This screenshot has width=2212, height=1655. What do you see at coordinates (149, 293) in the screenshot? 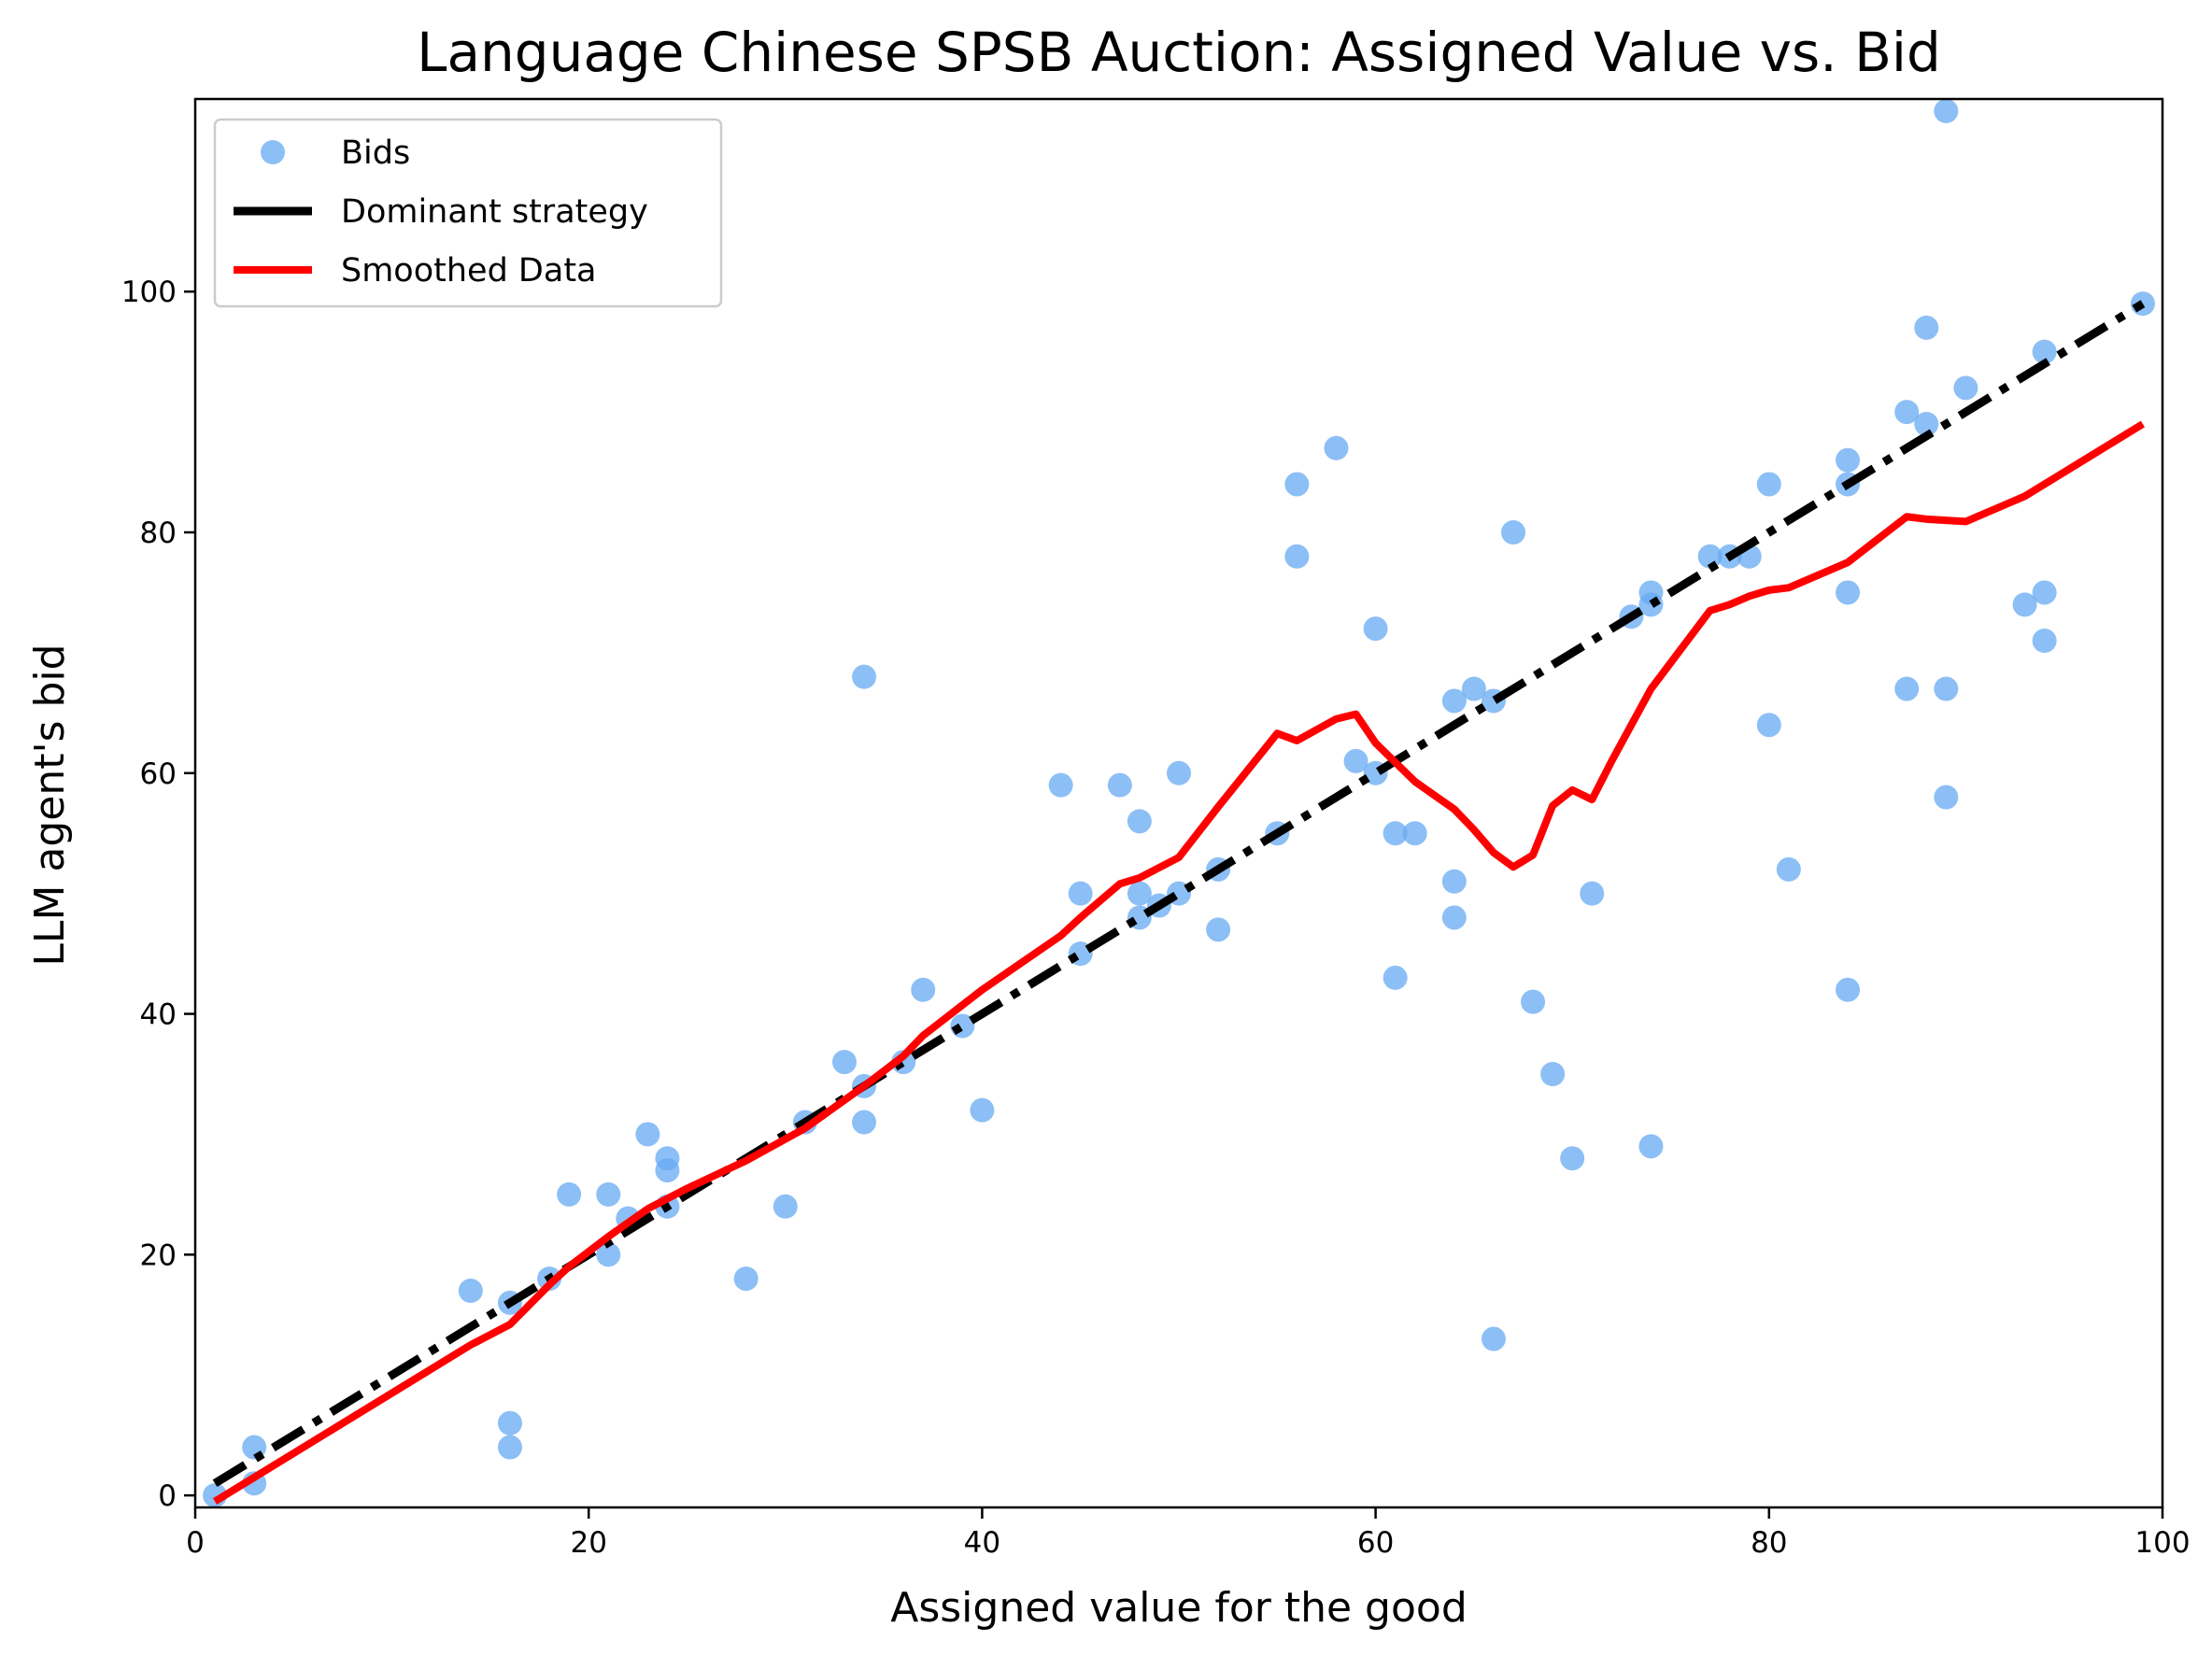
I see `y-tick-label: 100` at bounding box center [149, 293].